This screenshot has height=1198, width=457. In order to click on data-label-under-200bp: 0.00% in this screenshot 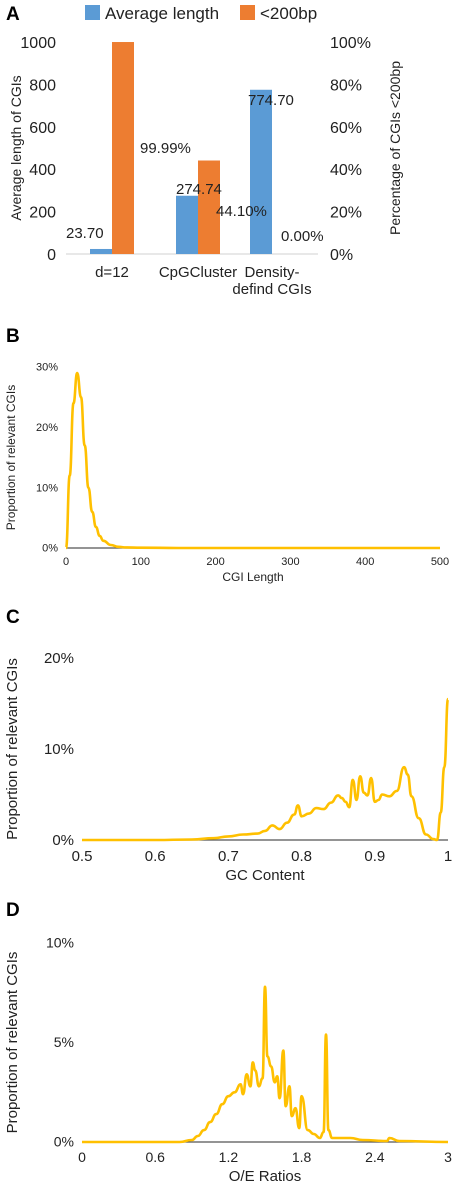, I will do `click(302, 236)`.